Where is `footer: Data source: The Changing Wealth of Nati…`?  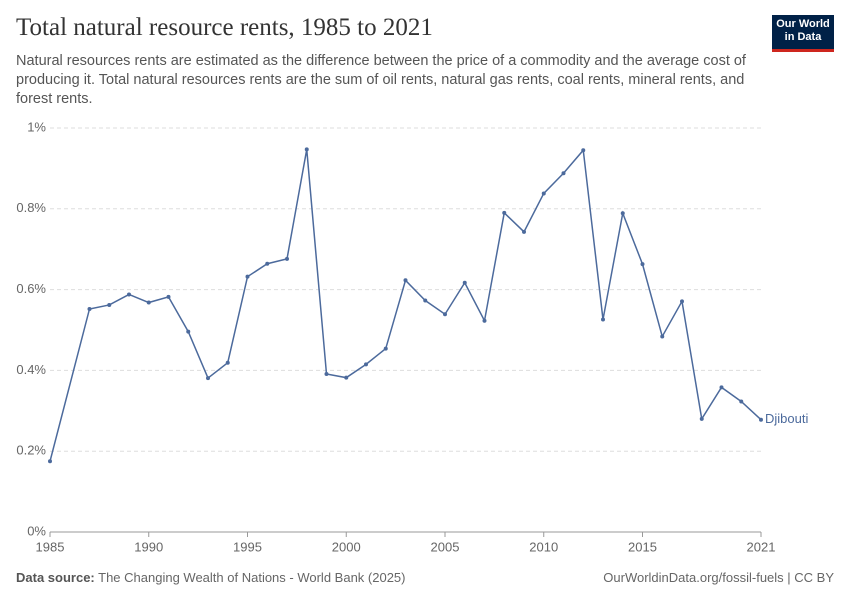 footer: Data source: The Changing Wealth of Nati… is located at coordinates (425, 577).